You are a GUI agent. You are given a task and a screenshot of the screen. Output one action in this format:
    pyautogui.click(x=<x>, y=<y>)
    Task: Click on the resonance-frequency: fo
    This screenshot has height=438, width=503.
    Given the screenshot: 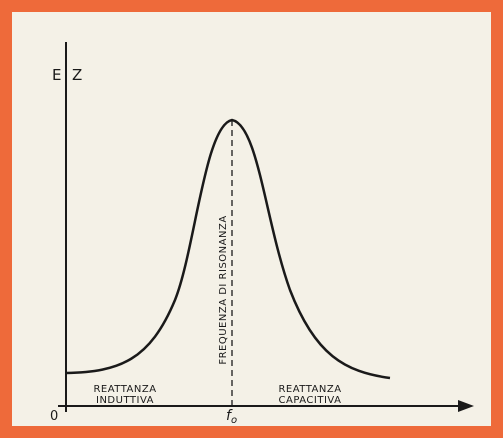 What is the action you would take?
    pyautogui.click(x=231, y=417)
    